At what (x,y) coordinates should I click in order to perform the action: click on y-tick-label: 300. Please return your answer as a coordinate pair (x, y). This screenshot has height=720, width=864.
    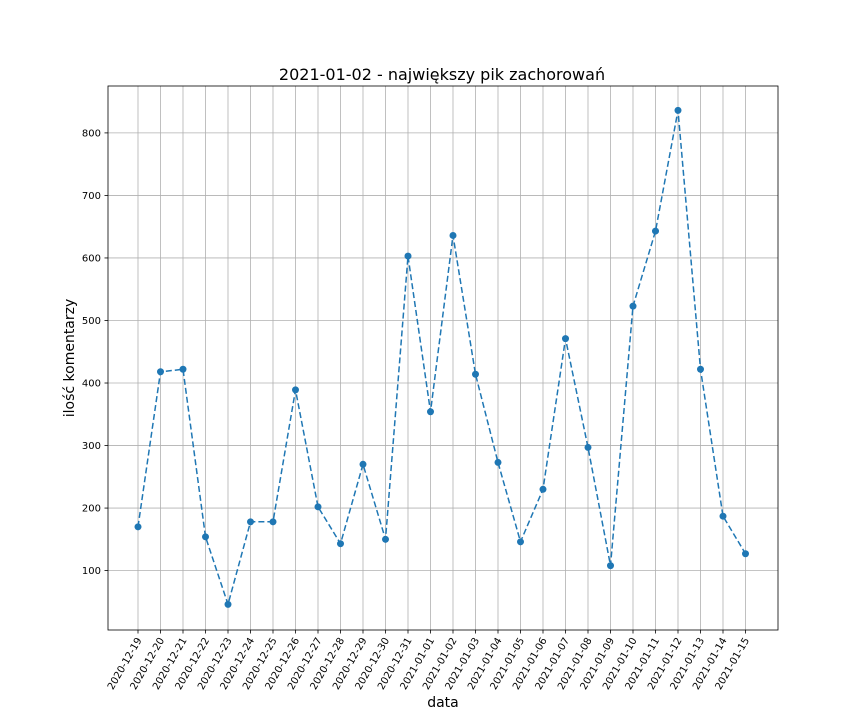
    Looking at the image, I should click on (91, 446).